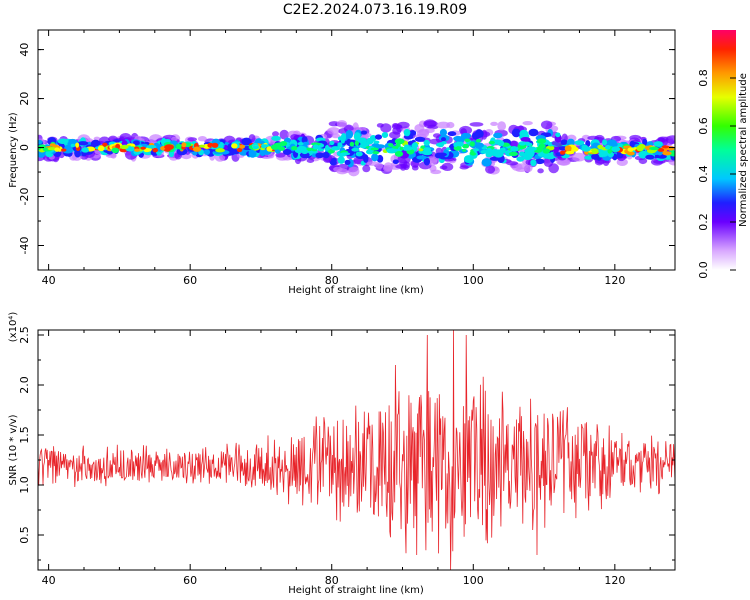  Describe the element at coordinates (24, 147) in the screenshot. I see `spectrogram-y-tick-label: 0` at that location.